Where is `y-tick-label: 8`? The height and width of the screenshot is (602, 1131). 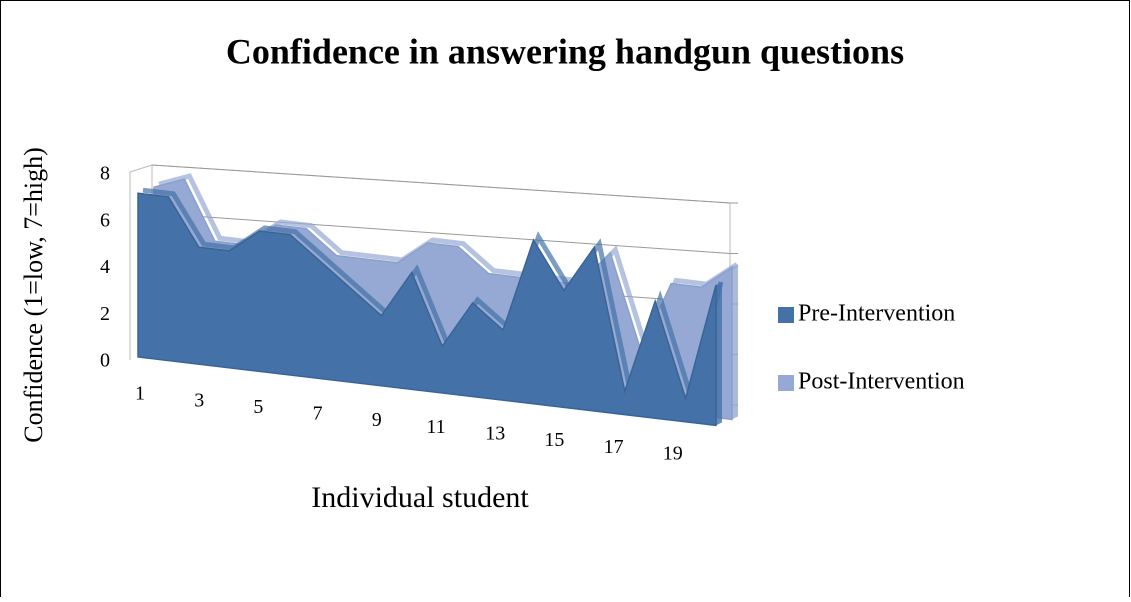 y-tick-label: 8 is located at coordinates (105, 174).